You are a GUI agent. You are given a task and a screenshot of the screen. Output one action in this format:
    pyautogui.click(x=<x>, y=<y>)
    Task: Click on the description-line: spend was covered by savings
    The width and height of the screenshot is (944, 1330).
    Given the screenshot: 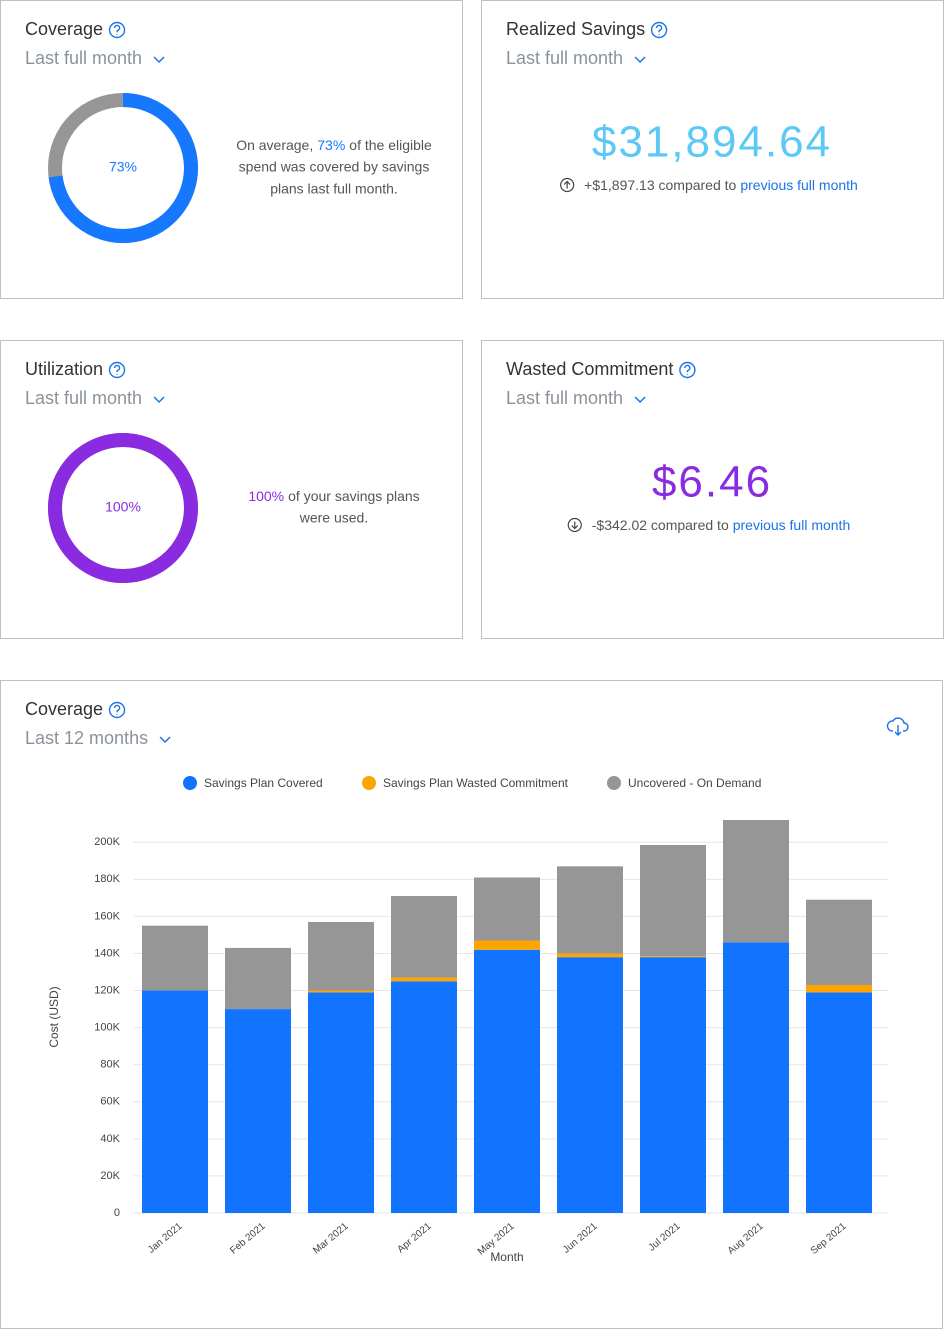 What is the action you would take?
    pyautogui.click(x=334, y=167)
    